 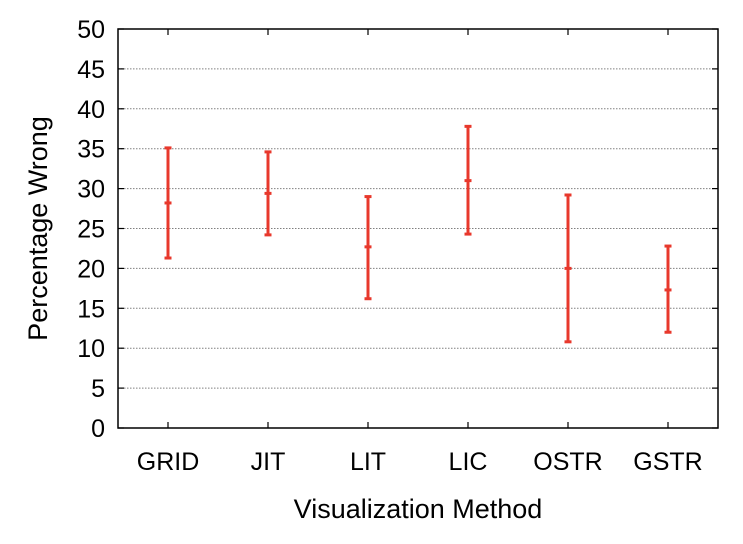 I want to click on y-tick-label: 5, so click(x=98, y=389).